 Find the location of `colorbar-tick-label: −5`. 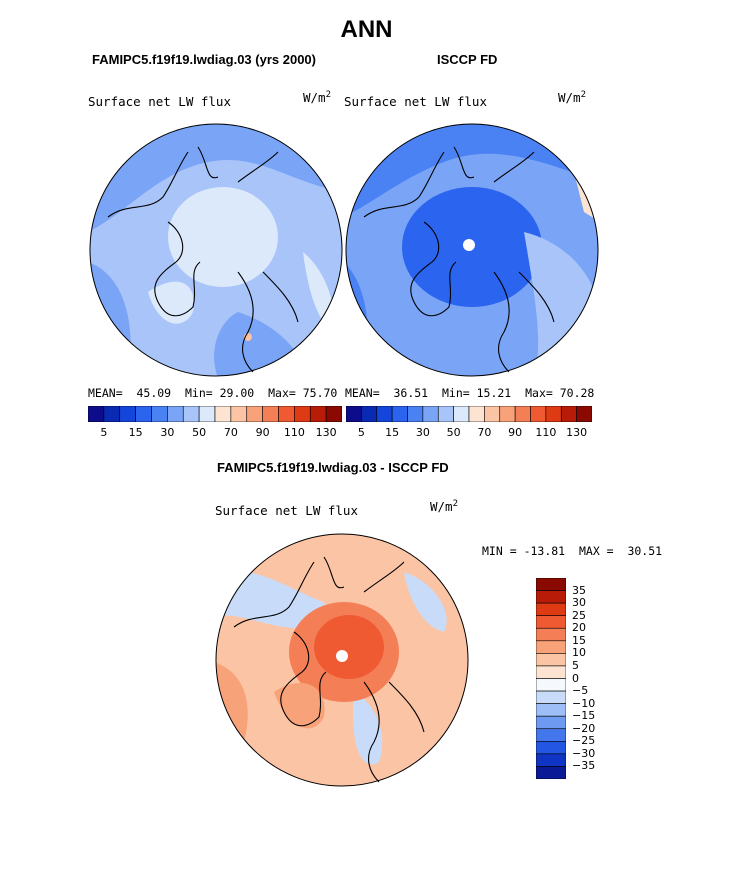

colorbar-tick-label: −5 is located at coordinates (580, 691).